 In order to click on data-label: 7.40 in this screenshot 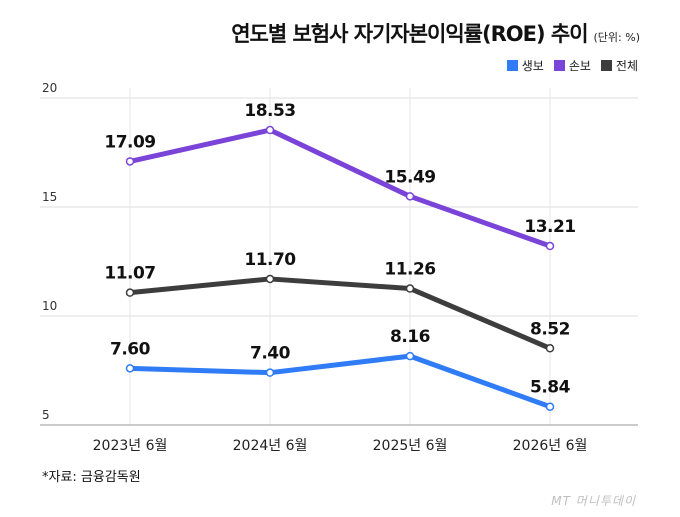, I will do `click(270, 354)`.